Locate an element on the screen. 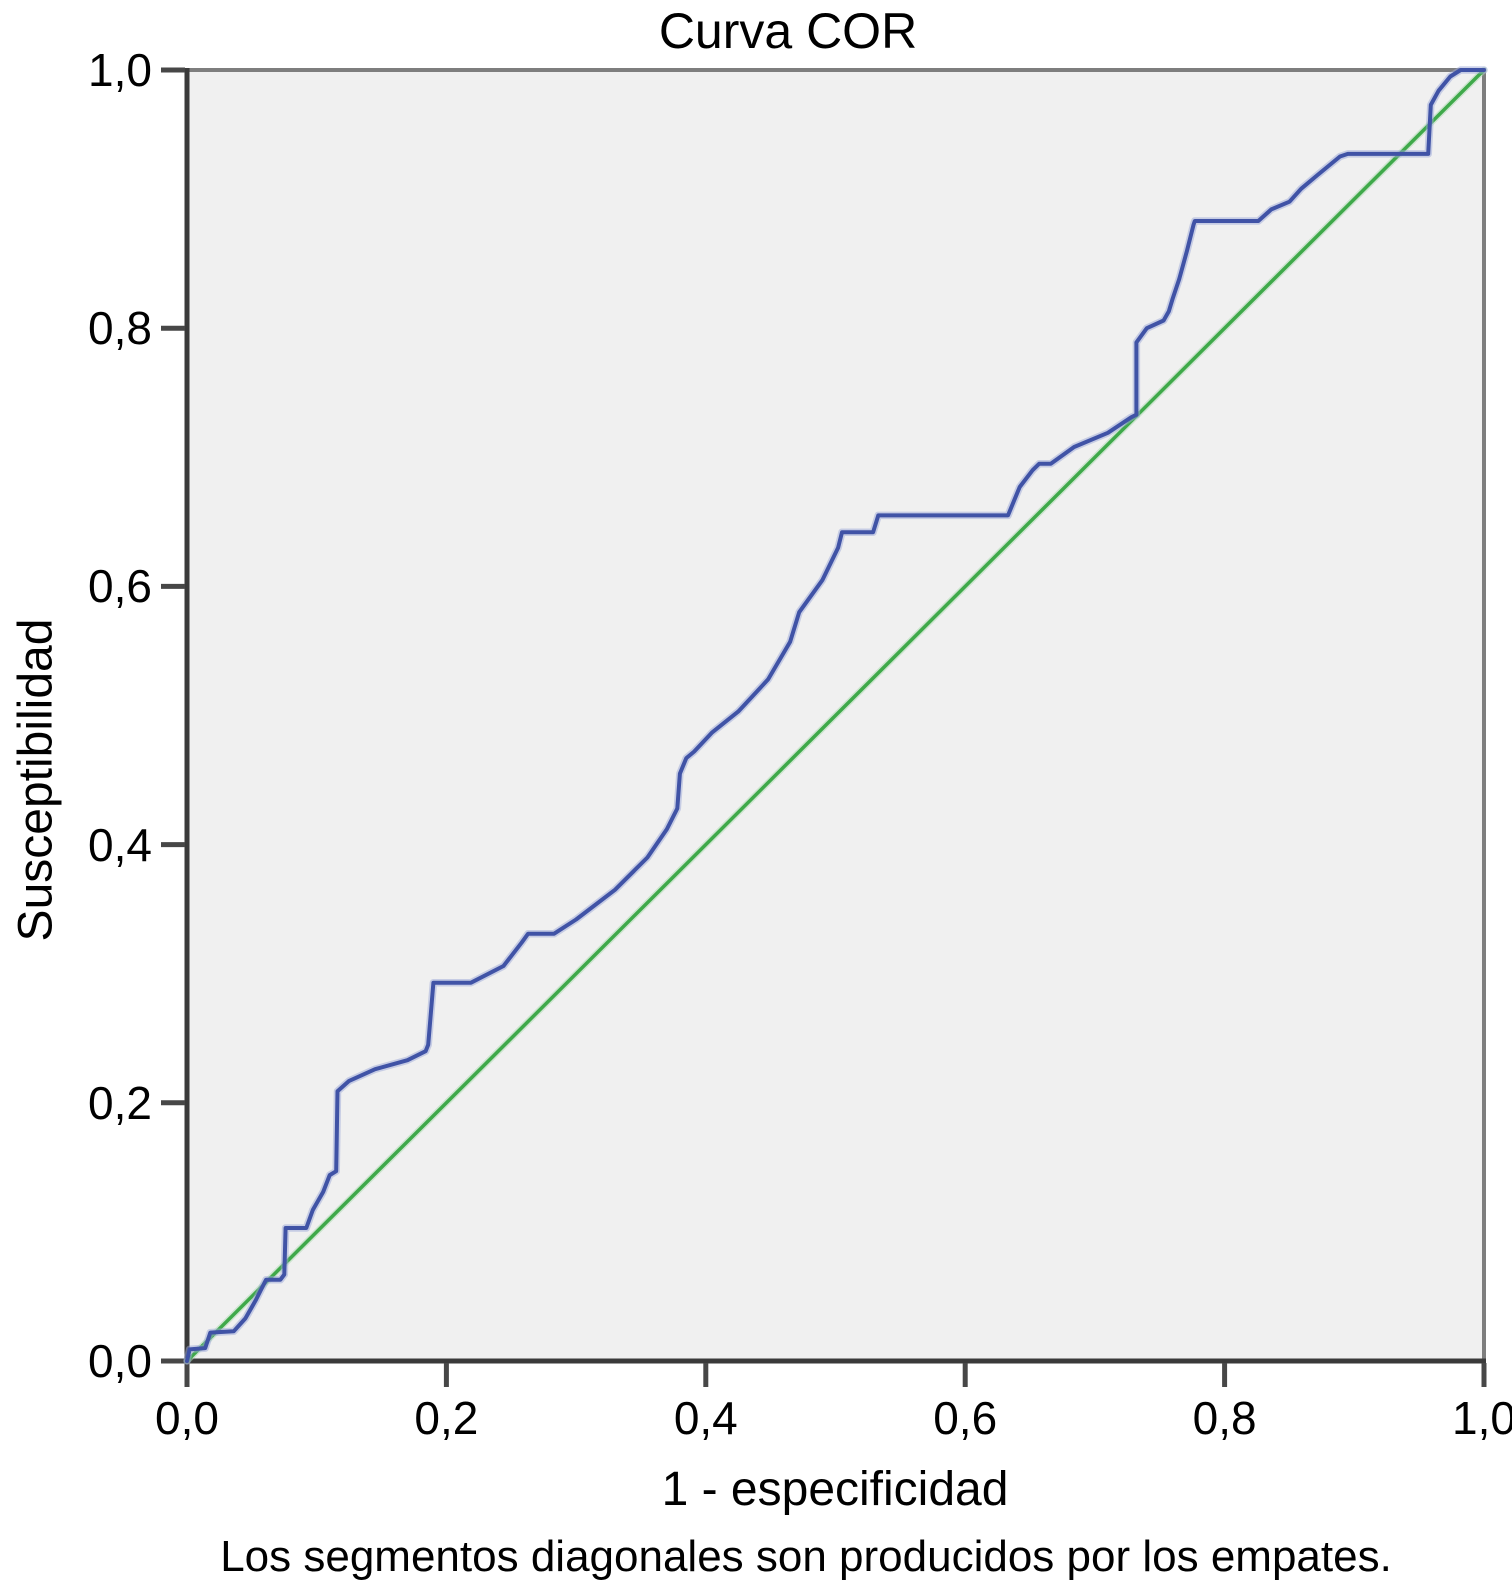  y-tick-label: 0,6 is located at coordinates (120, 586).